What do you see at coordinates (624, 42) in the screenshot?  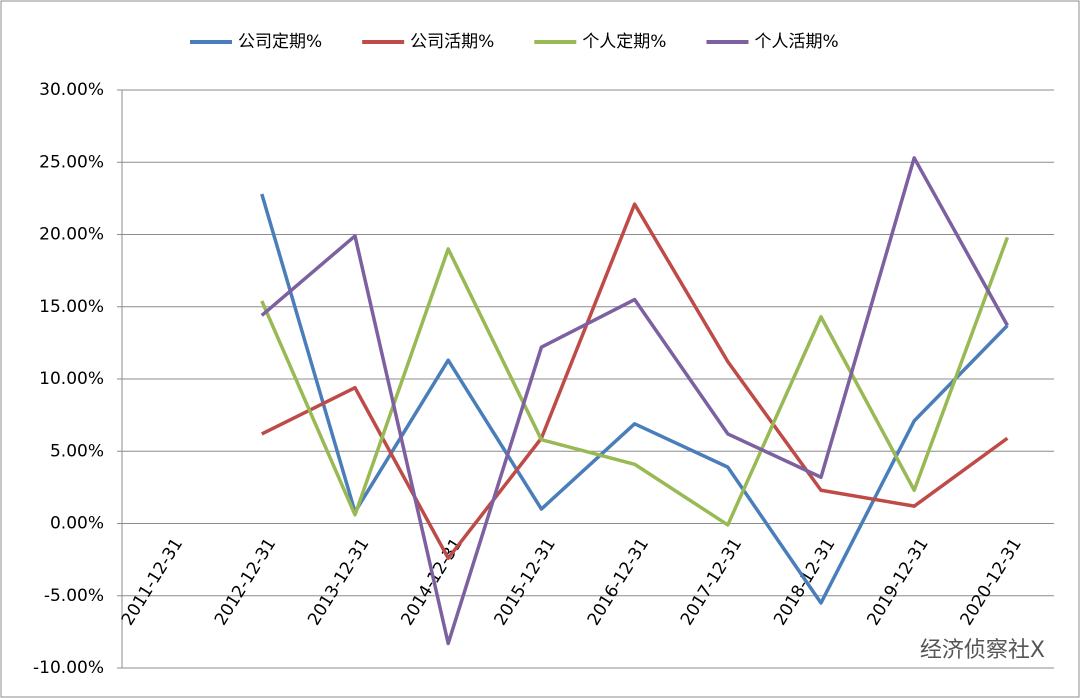 I see `legend-label: 个人定期%` at bounding box center [624, 42].